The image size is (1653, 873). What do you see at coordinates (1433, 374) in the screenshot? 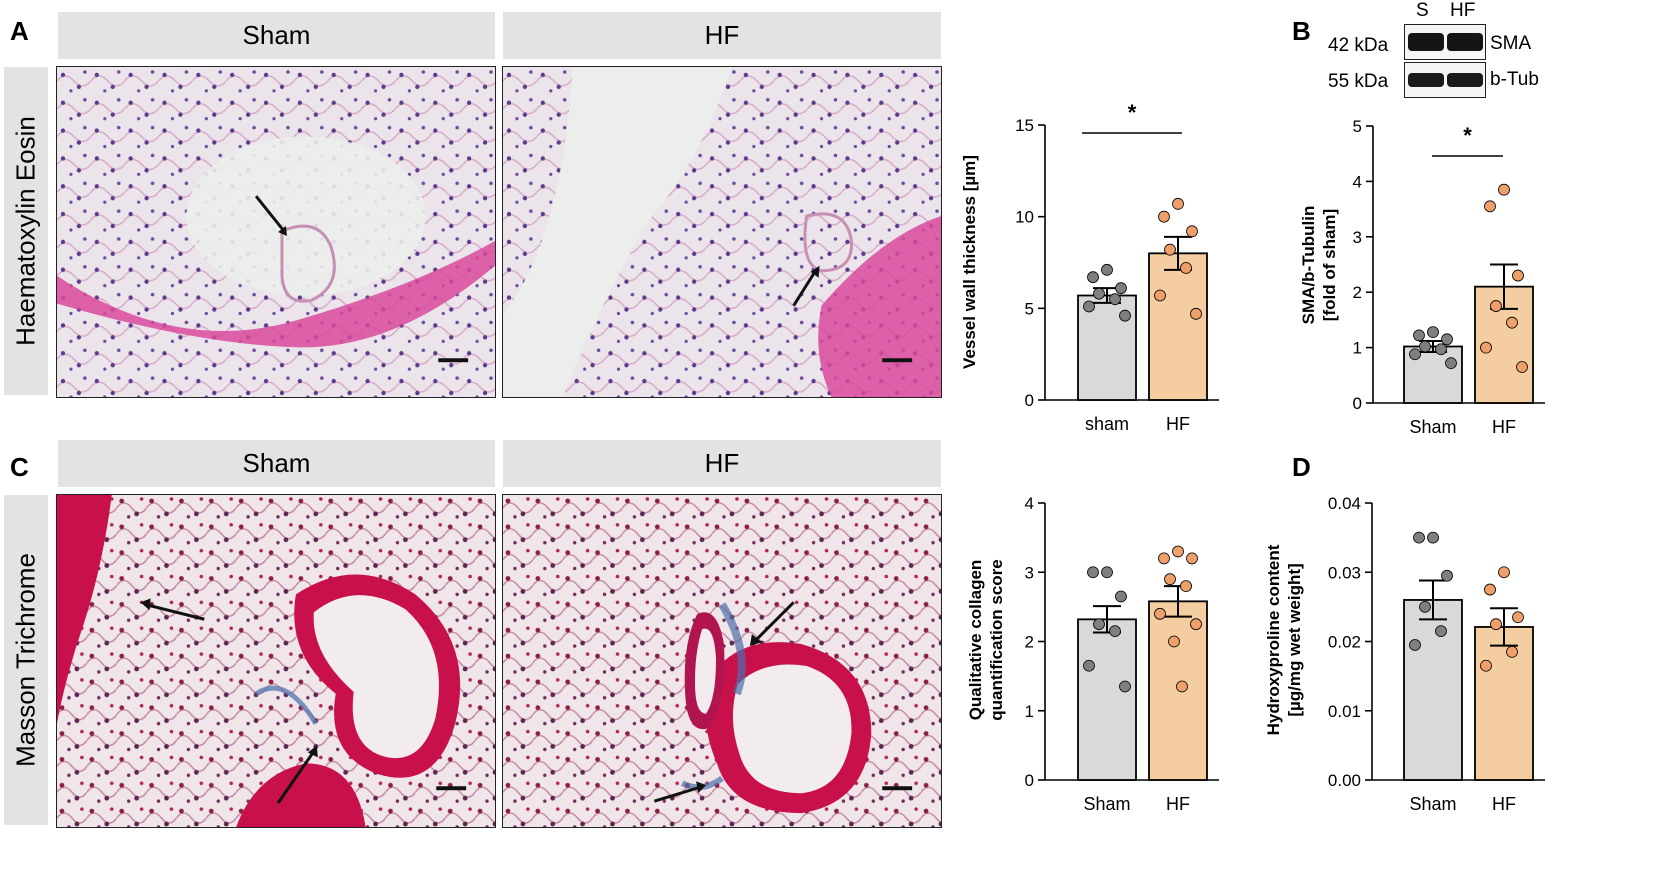
I see `sma-bar-Sham` at bounding box center [1433, 374].